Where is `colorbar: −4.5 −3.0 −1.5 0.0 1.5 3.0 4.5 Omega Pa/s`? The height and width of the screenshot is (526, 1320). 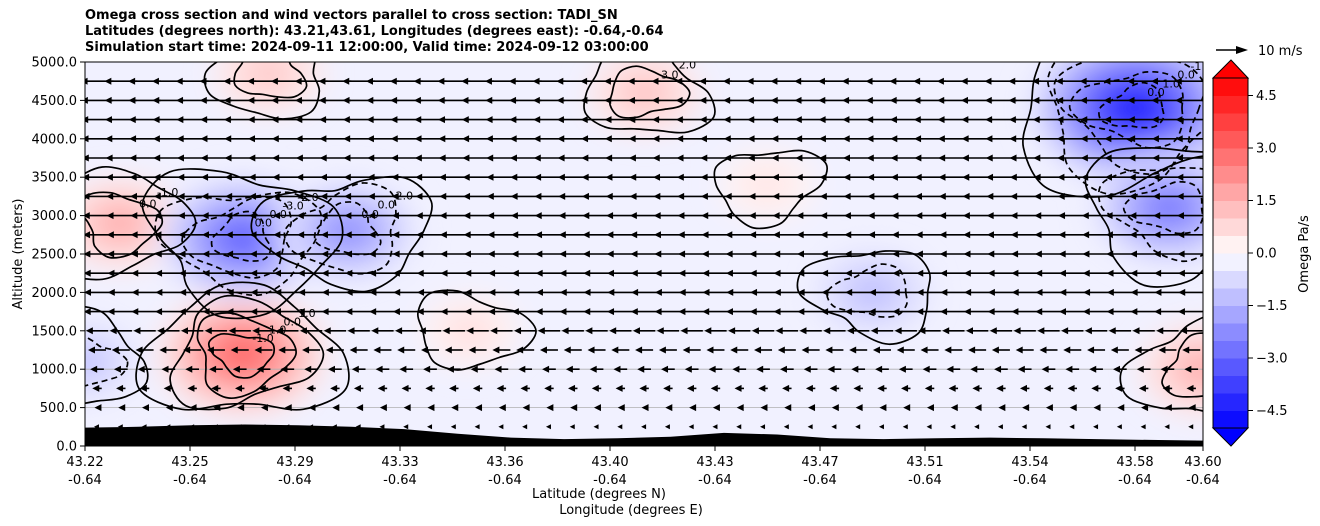
colorbar: −4.5 −3.0 −1.5 0.0 1.5 3.0 4.5 Omega Pa/s is located at coordinates (1261, 253).